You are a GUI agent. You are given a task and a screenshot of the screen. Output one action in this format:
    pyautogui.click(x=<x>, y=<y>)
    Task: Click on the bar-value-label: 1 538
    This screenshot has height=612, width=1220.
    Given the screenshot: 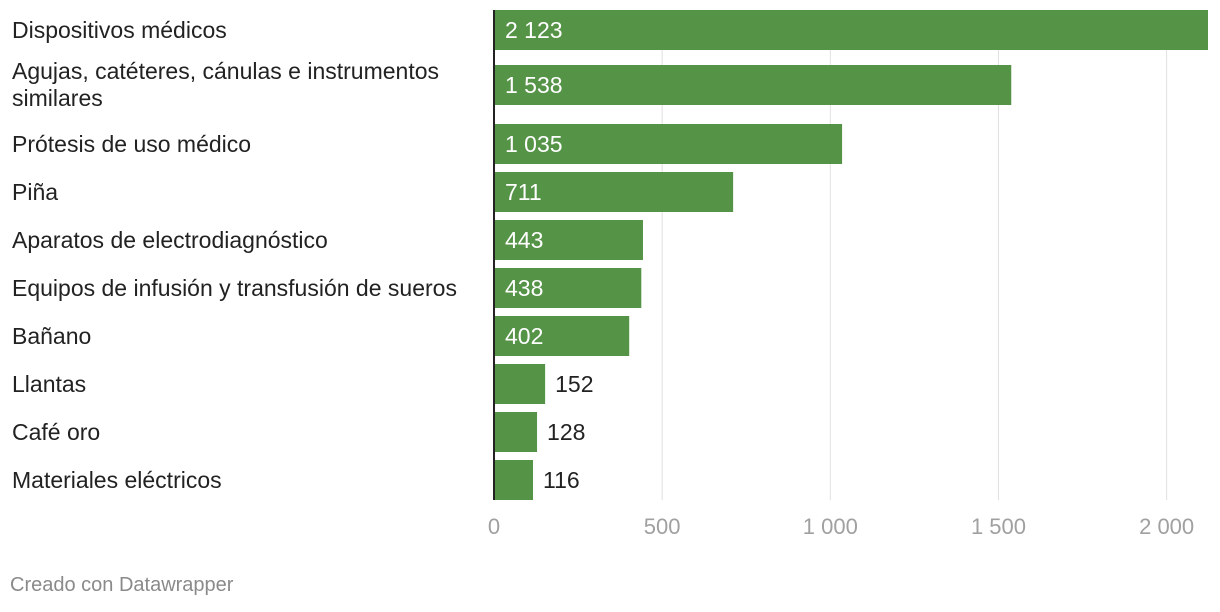 What is the action you would take?
    pyautogui.click(x=534, y=85)
    